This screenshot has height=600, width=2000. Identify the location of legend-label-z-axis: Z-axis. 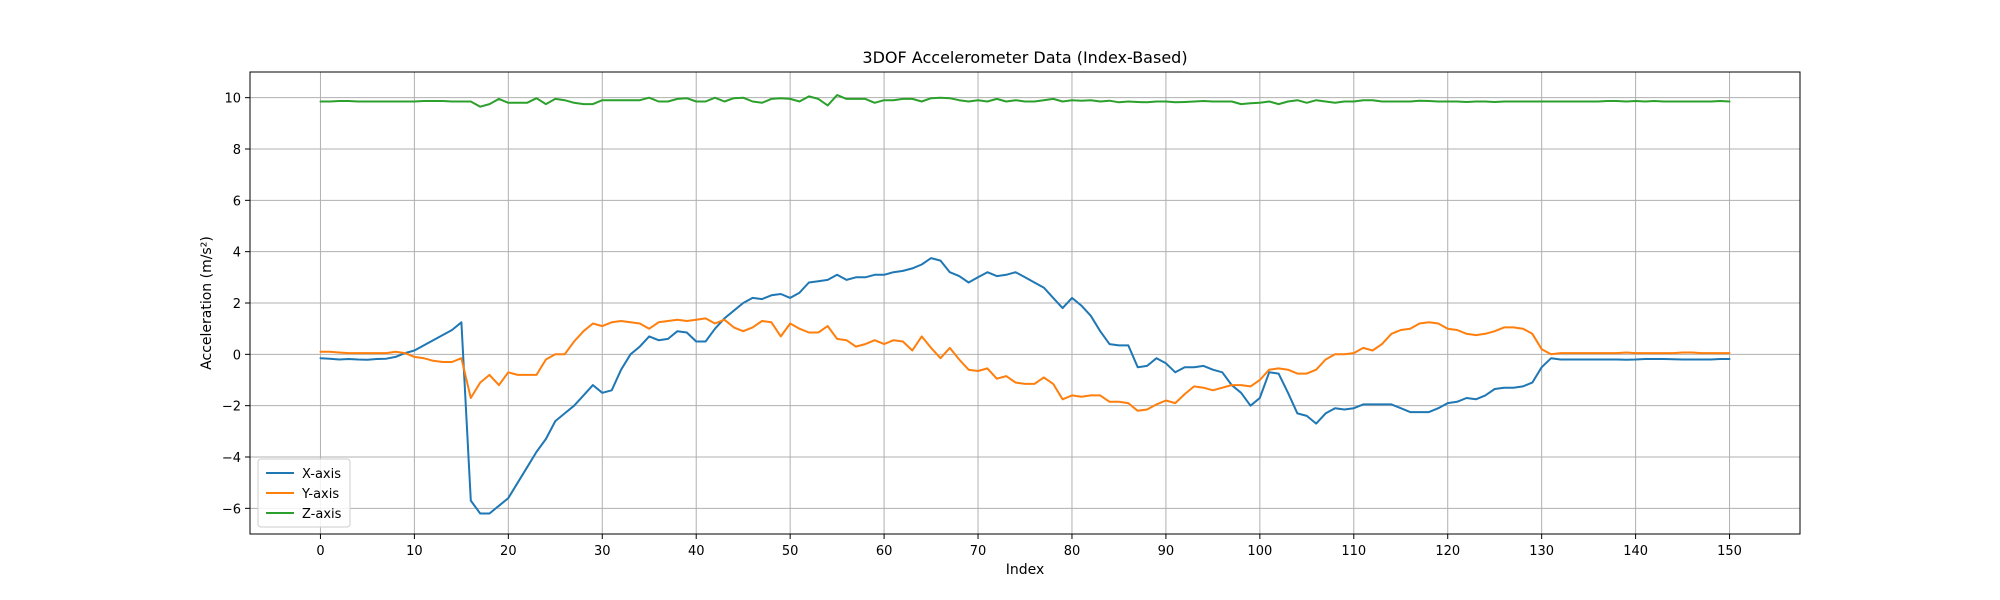
(322, 514).